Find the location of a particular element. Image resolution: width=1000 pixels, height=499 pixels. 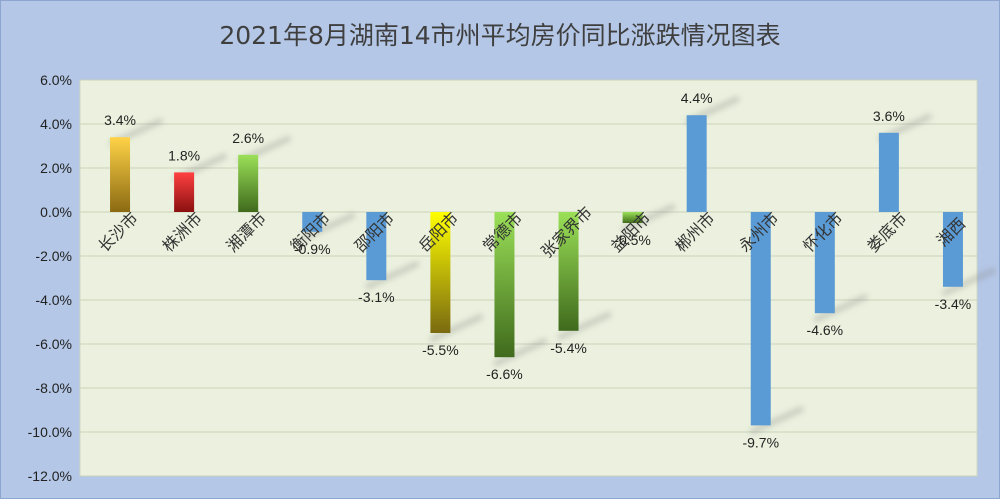

y-tick-label: -2.0% is located at coordinates (53, 256).